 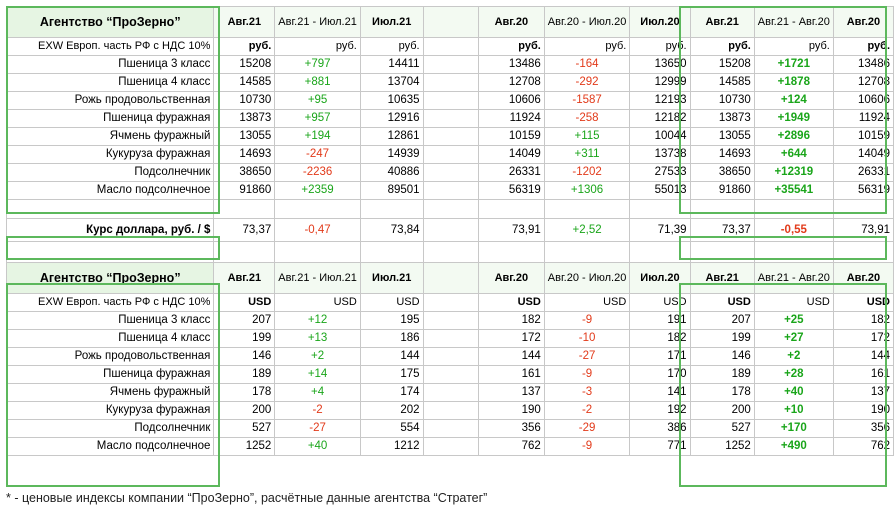 I want to click on change-value: -2236, so click(x=317, y=172).